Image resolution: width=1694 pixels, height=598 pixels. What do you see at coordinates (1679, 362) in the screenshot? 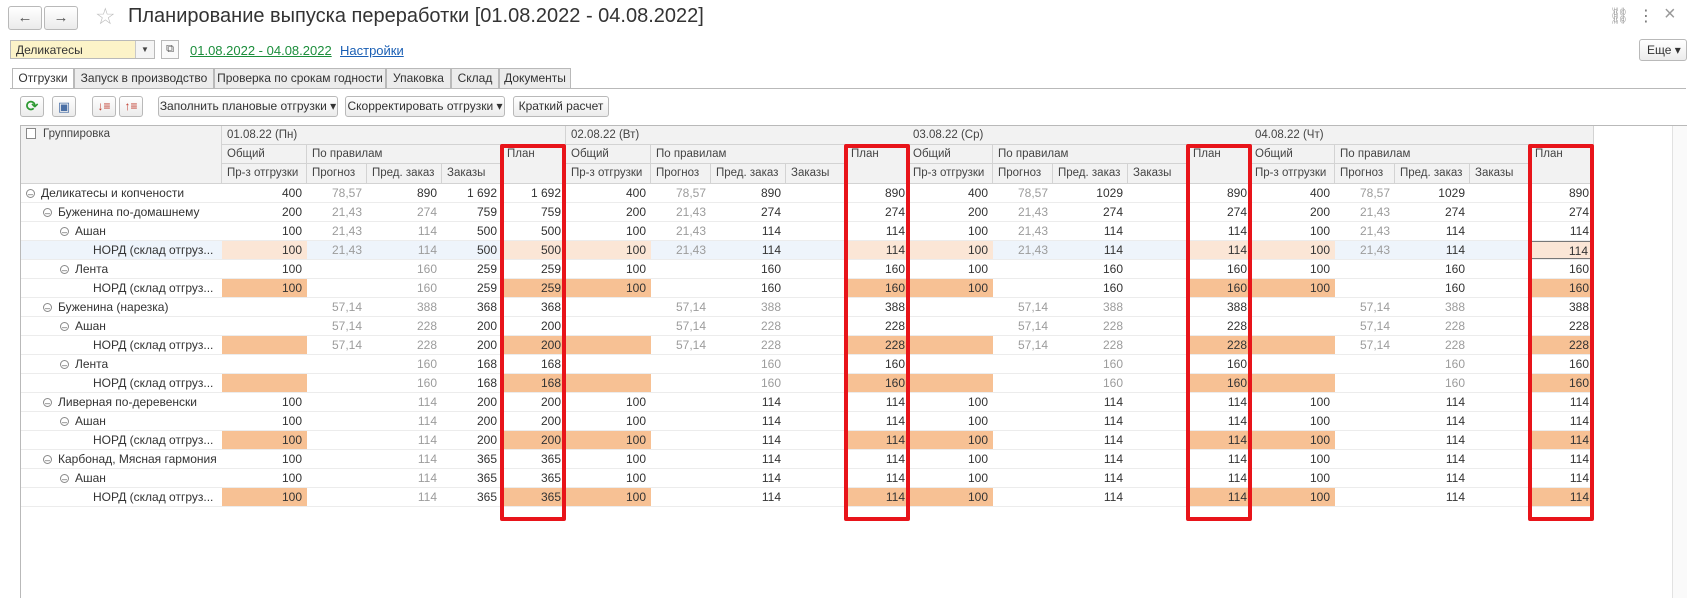
I see `vertical-scrollbar` at bounding box center [1679, 362].